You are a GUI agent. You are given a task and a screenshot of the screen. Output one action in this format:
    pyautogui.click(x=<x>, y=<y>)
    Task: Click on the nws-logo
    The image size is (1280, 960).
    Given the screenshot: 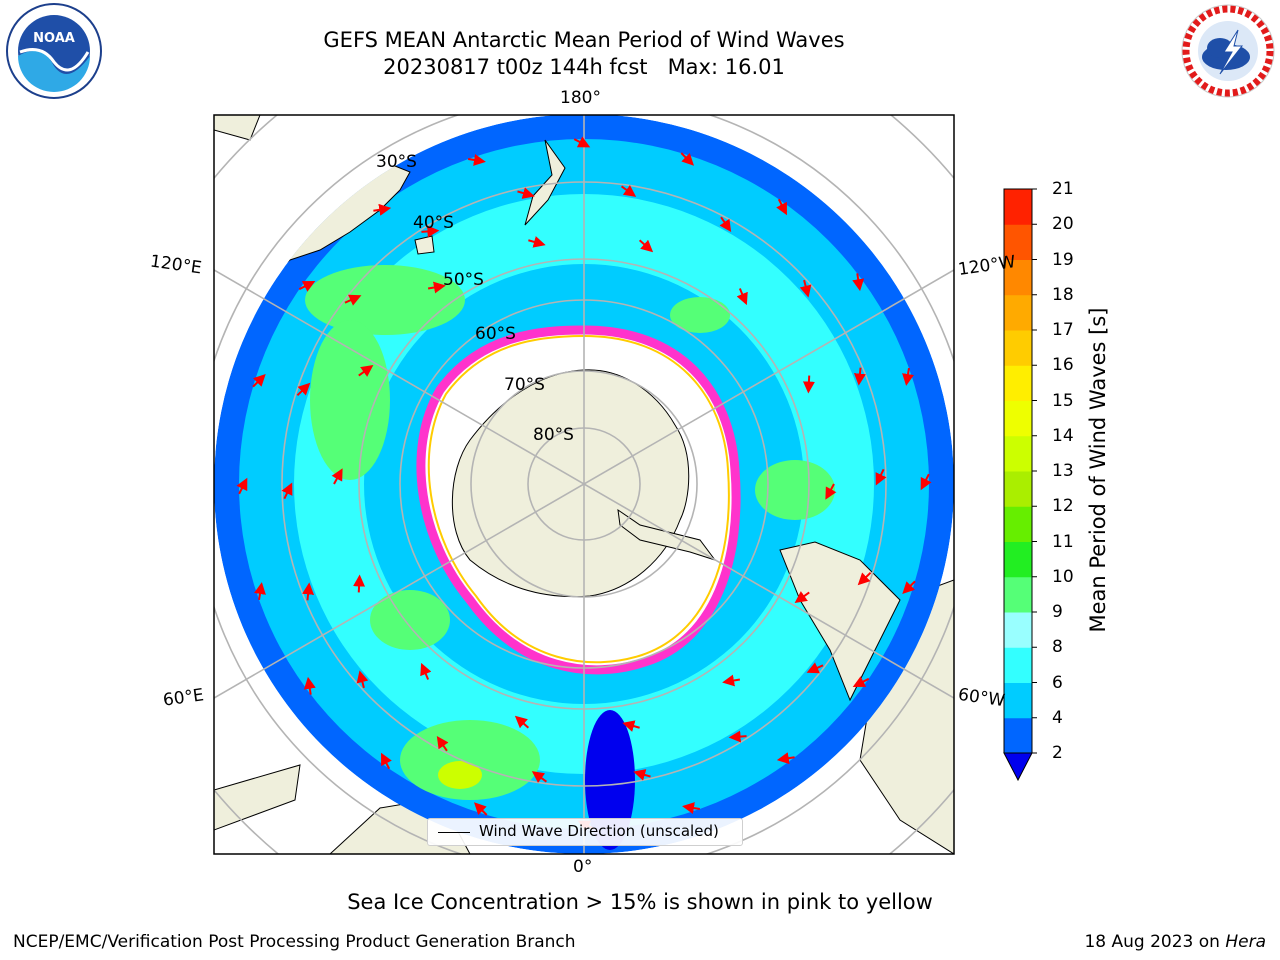 What is the action you would take?
    pyautogui.click(x=1228, y=51)
    